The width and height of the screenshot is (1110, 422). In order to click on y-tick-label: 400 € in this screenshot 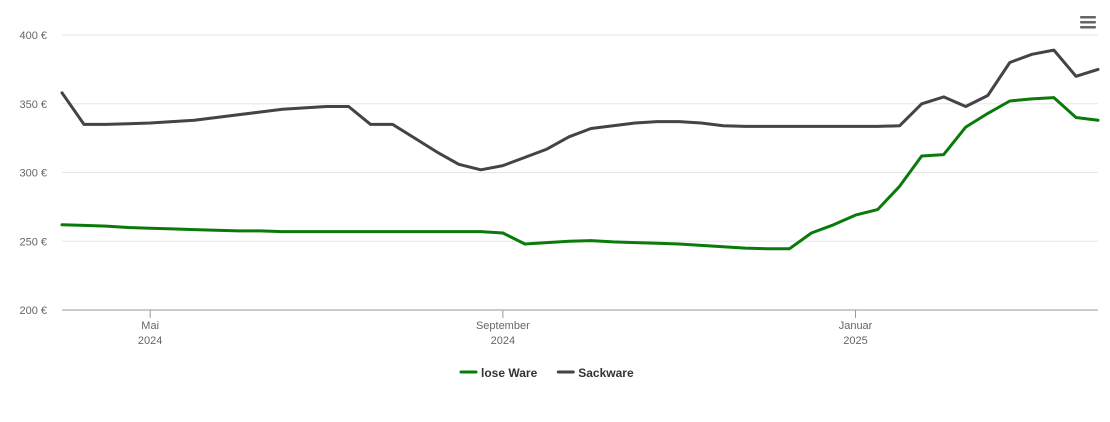, I will do `click(33, 36)`.